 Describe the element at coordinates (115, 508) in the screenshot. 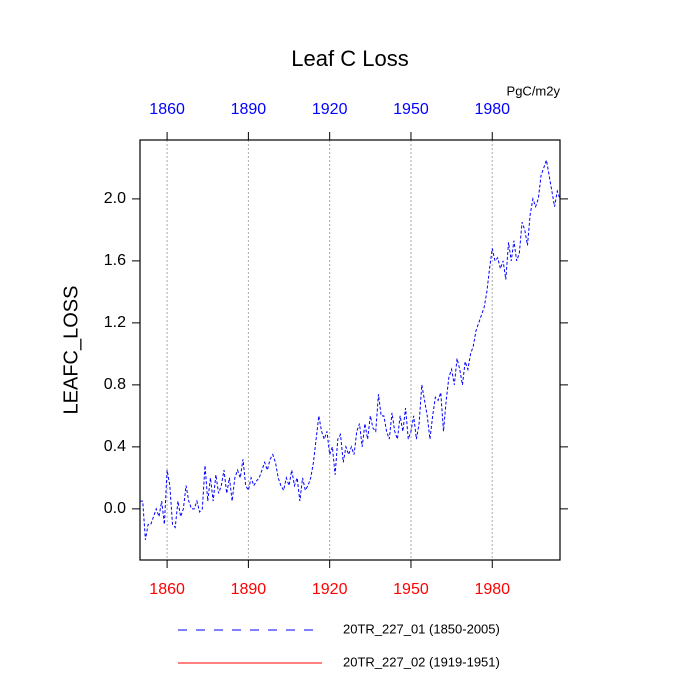

I see `y-tick-label: 0.0` at that location.